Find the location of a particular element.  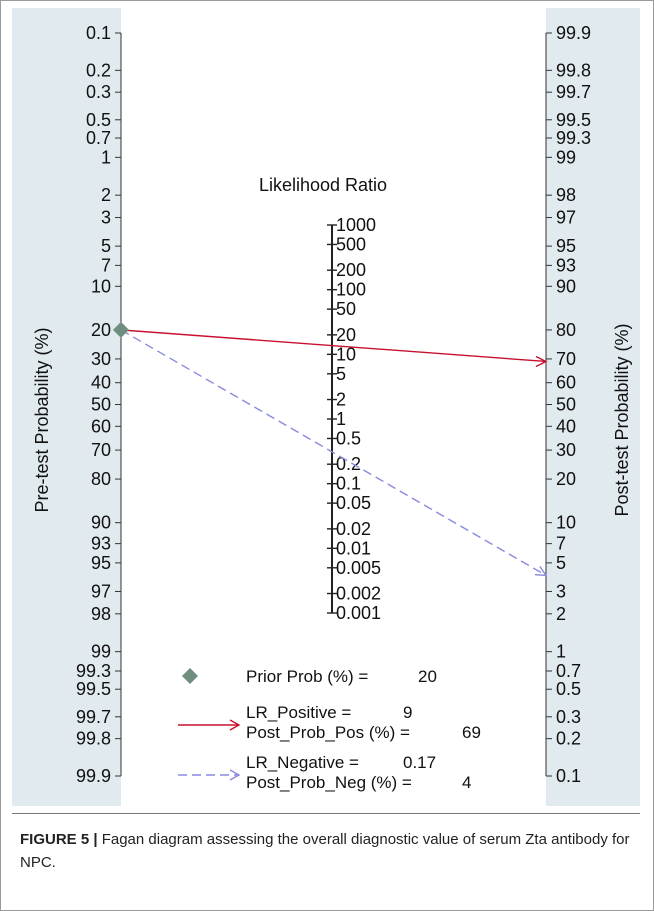

left-tick-label: 99.8 is located at coordinates (93, 739).